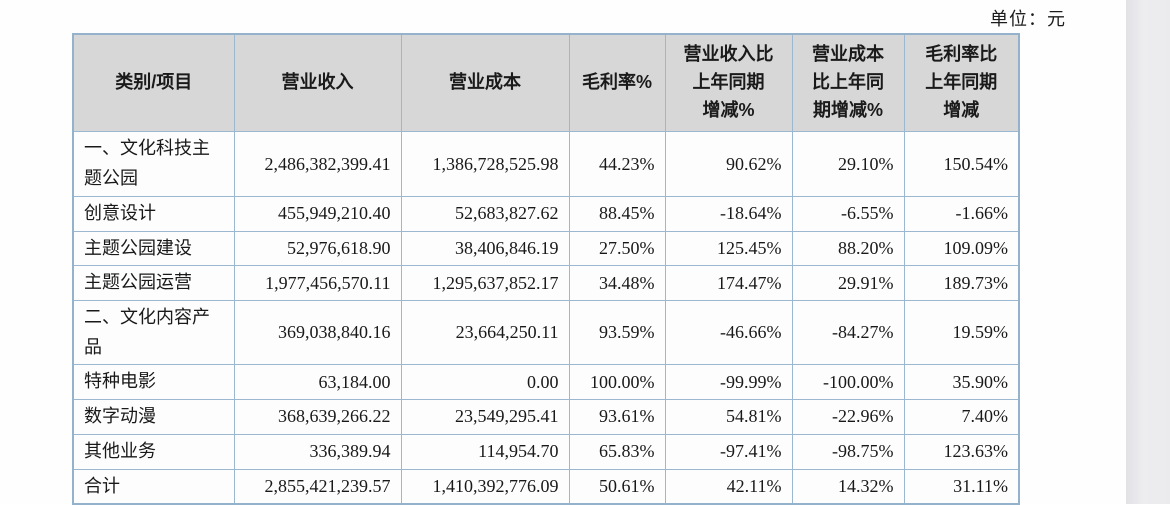  I want to click on cell-gross-margin: 34.48%, so click(617, 283).